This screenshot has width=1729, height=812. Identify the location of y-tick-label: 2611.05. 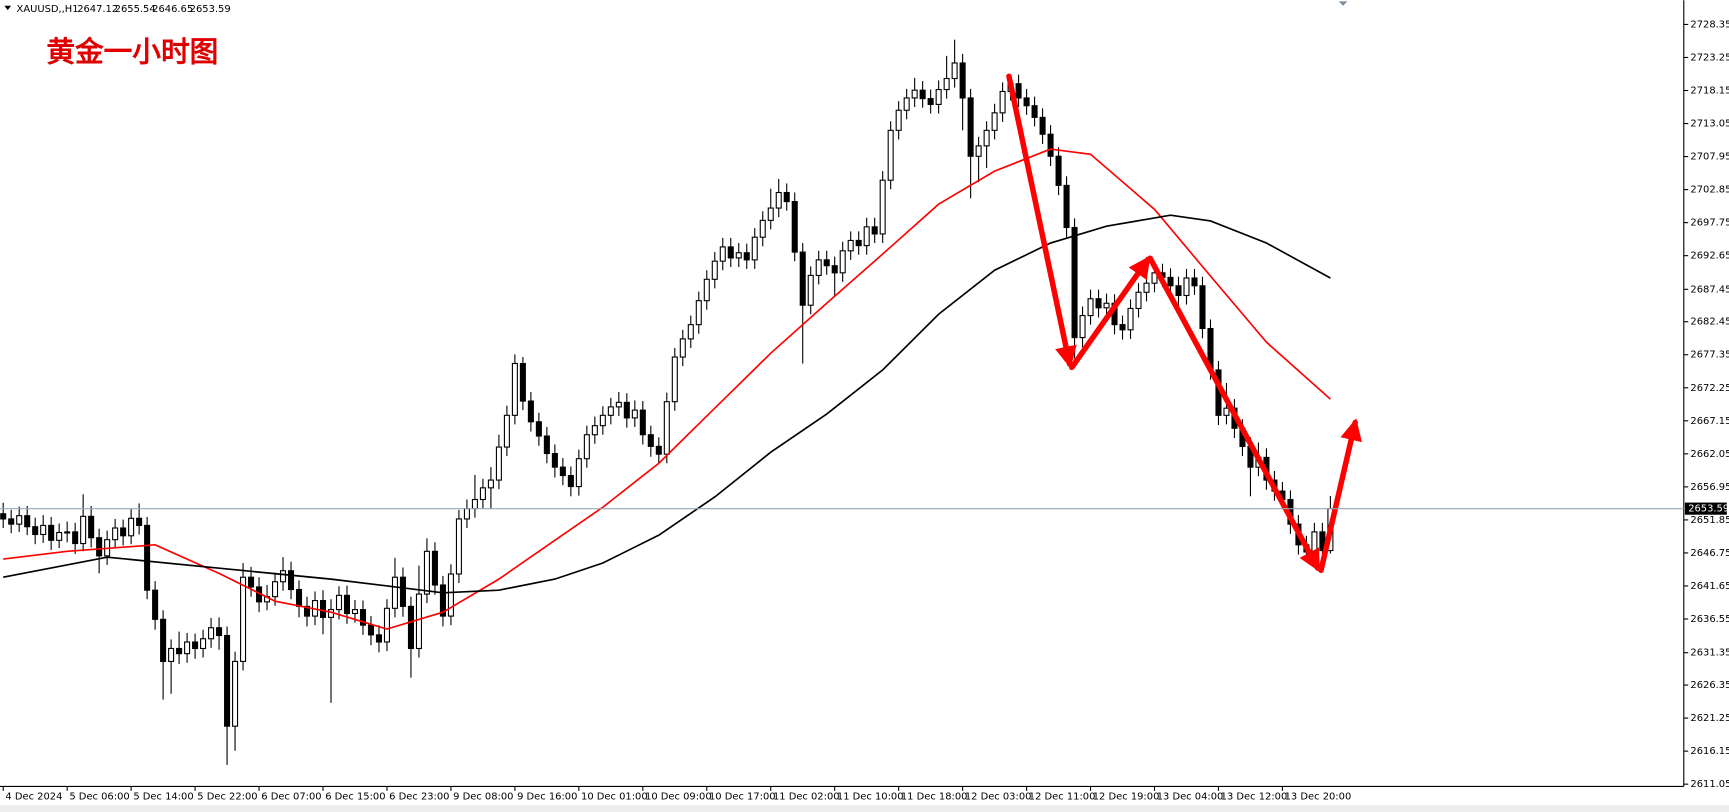
(1709, 784).